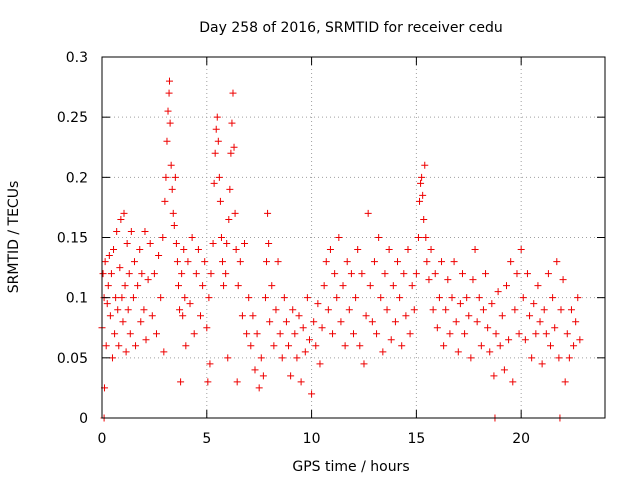 Image resolution: width=640 pixels, height=480 pixels. What do you see at coordinates (72, 238) in the screenshot?
I see `y-tick-labels: 0 0.05 0.1 0.15 0.2 0.25 0.3` at bounding box center [72, 238].